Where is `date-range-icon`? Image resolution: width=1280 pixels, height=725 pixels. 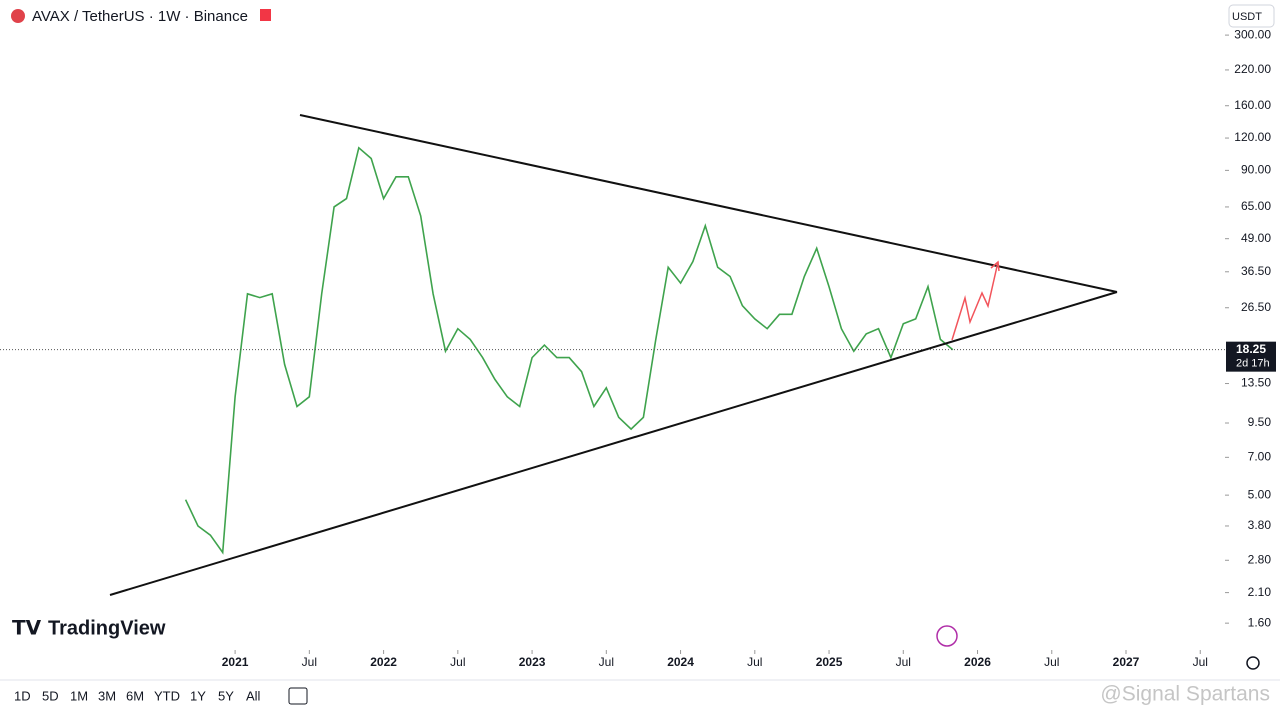 date-range-icon is located at coordinates (298, 696).